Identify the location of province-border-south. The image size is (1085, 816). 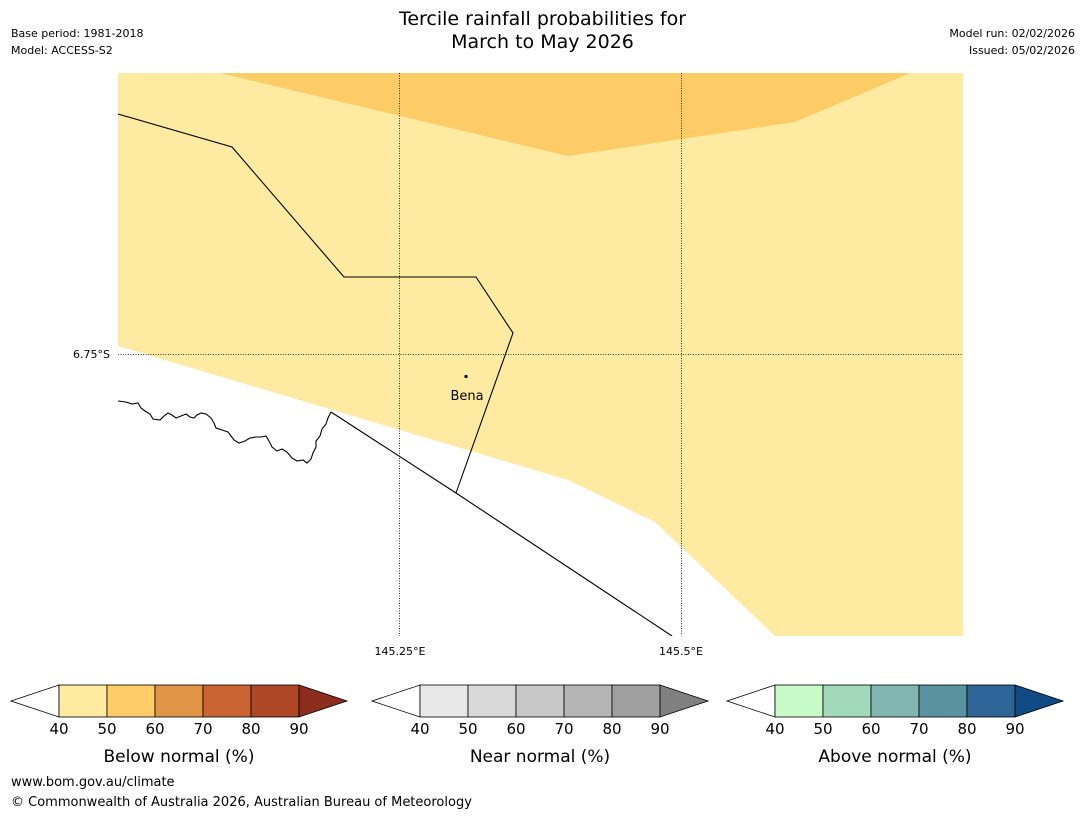
(501, 523).